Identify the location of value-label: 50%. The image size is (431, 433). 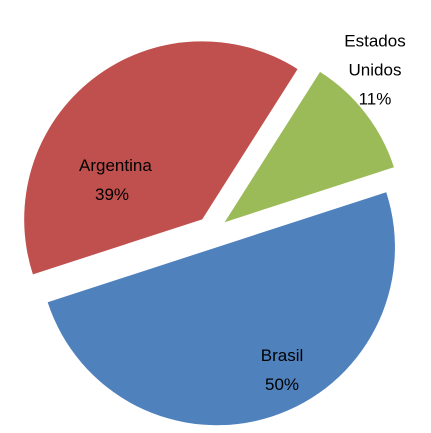
(282, 384).